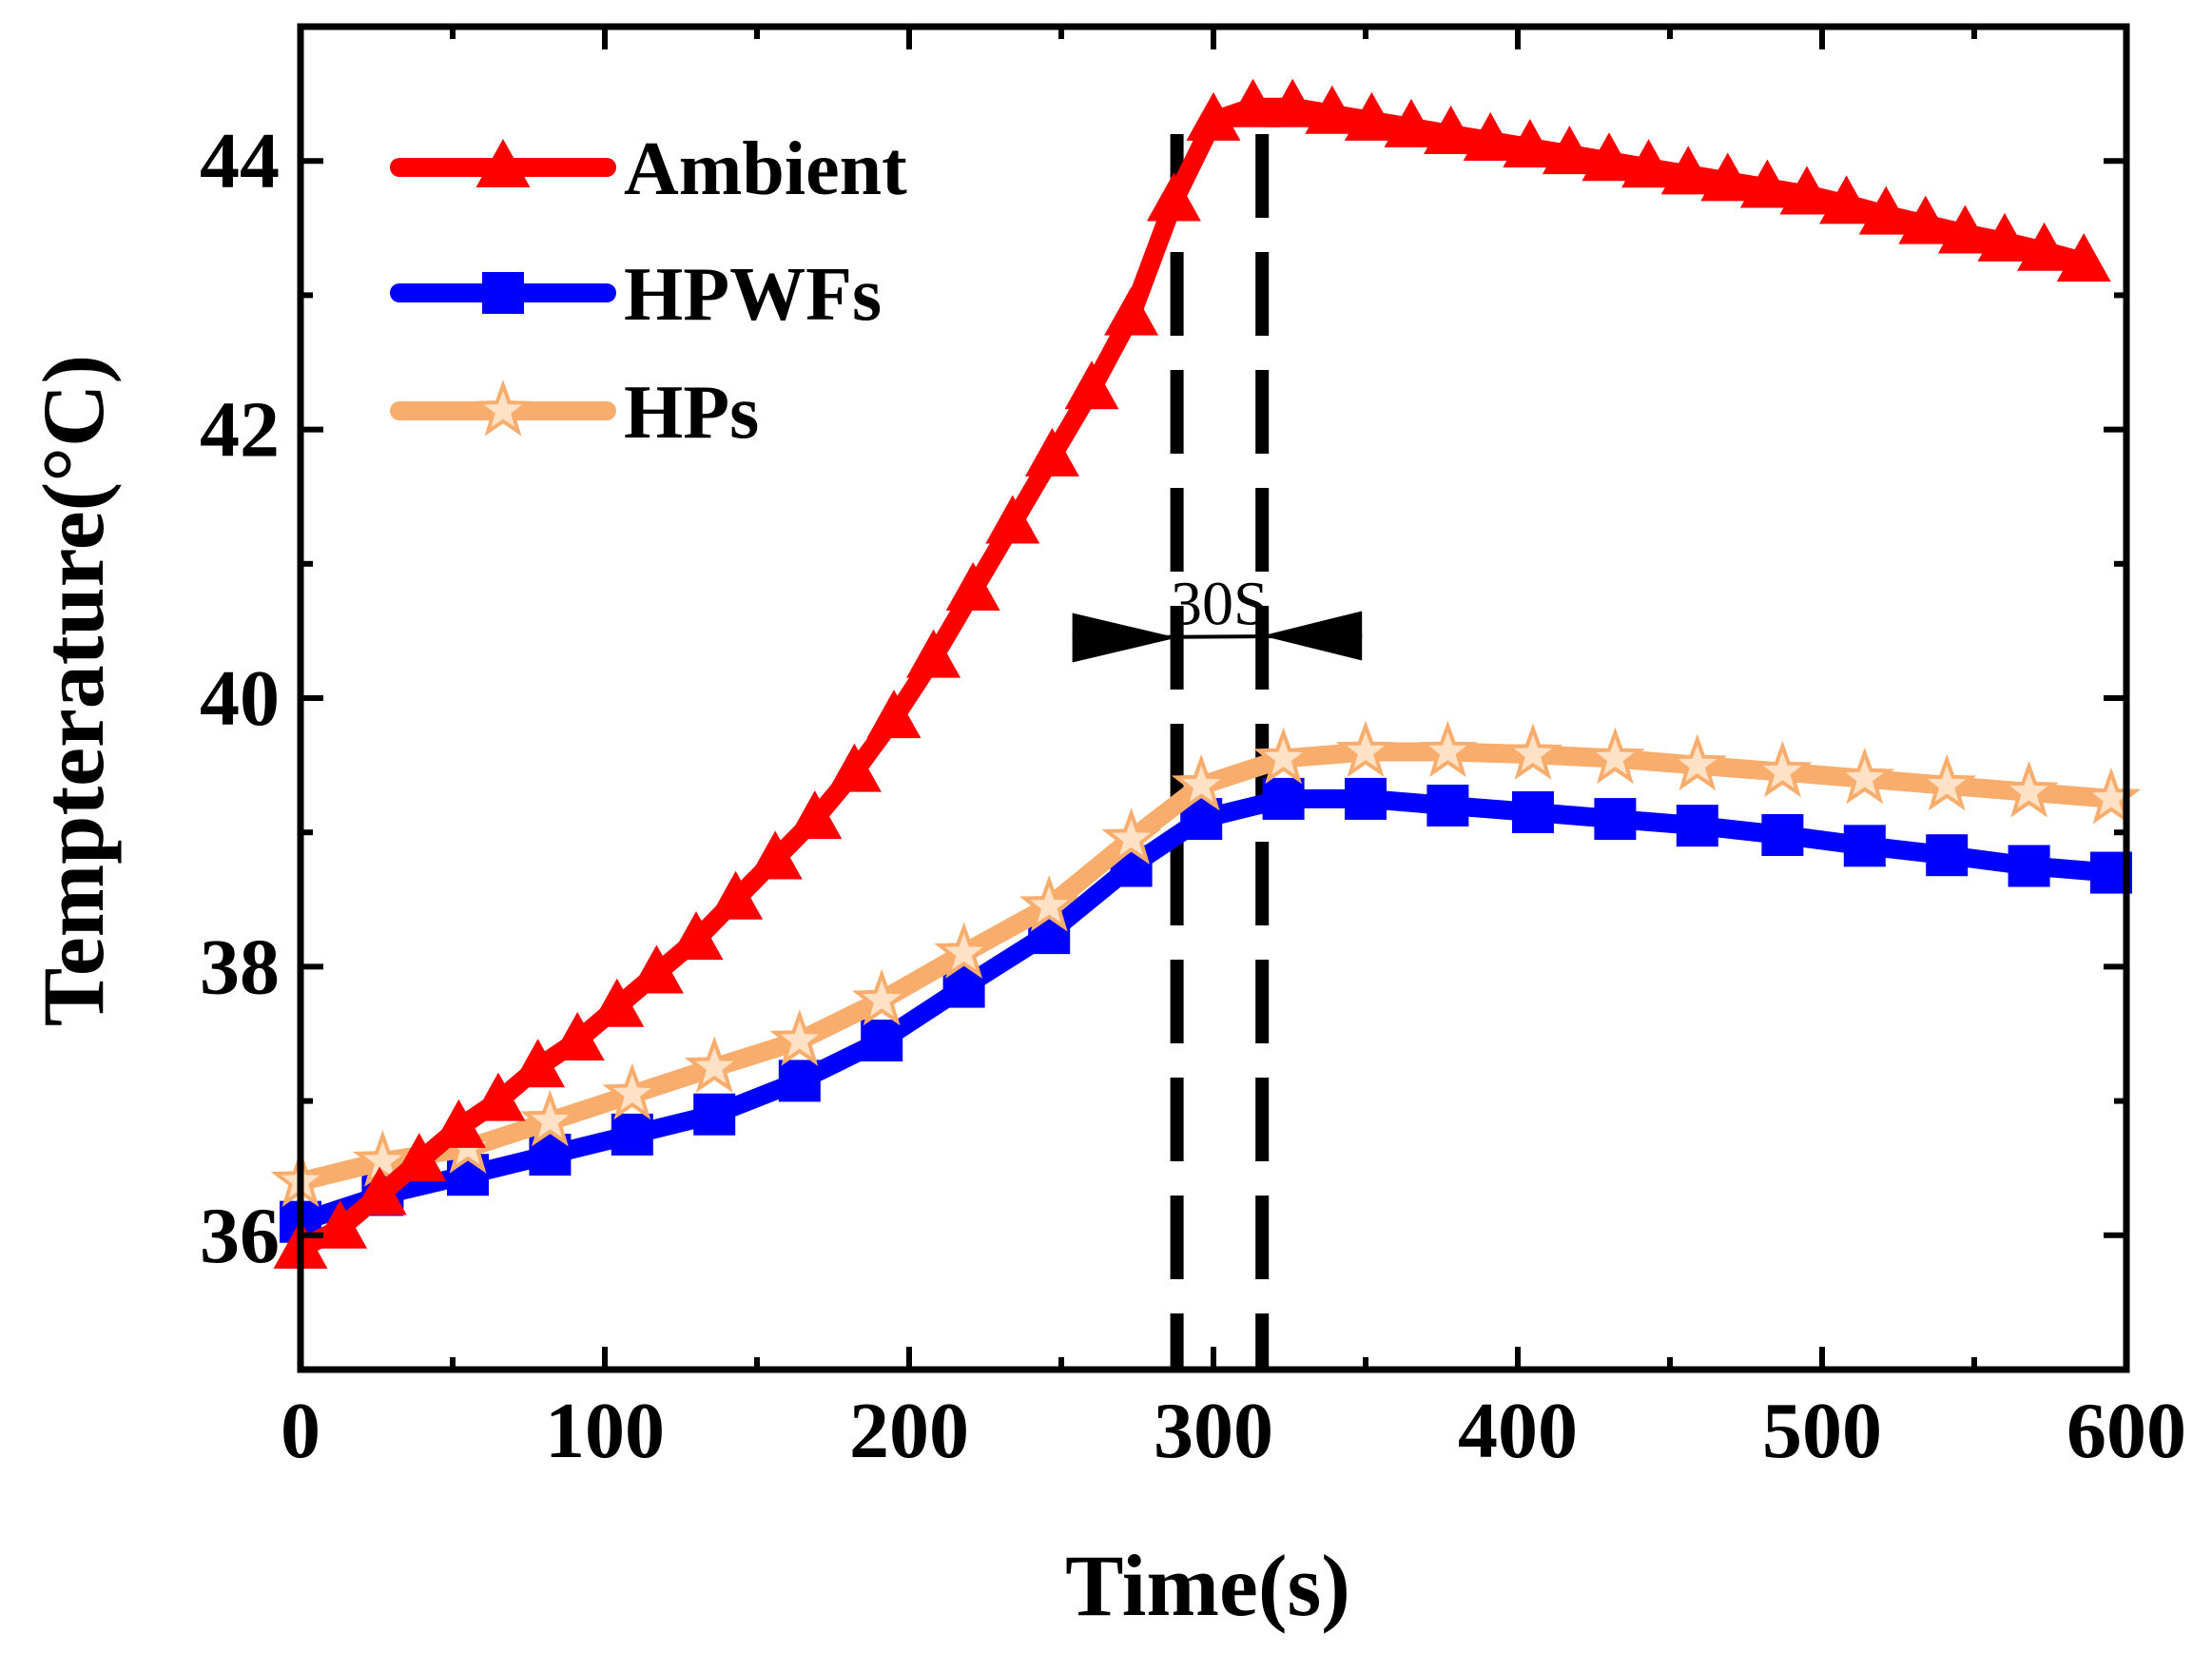 The width and height of the screenshot is (2212, 1653). I want to click on legend-item-hps: HPs, so click(574, 413).